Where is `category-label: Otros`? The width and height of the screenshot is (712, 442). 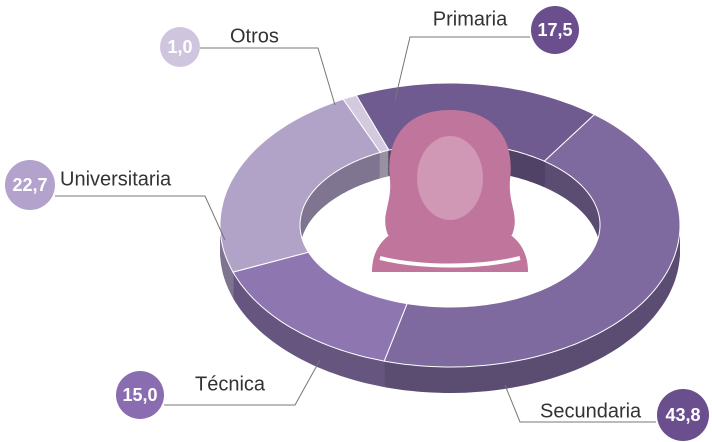 category-label: Otros is located at coordinates (254, 36).